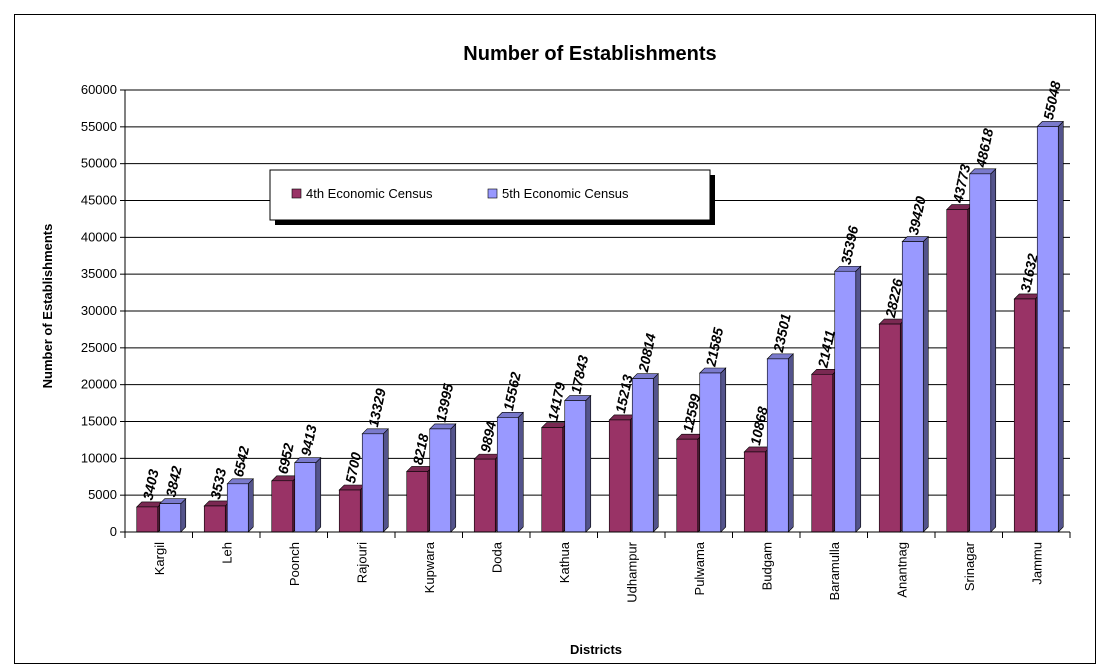 The height and width of the screenshot is (664, 1111). I want to click on y-tick-label: 60000, so click(99, 89).